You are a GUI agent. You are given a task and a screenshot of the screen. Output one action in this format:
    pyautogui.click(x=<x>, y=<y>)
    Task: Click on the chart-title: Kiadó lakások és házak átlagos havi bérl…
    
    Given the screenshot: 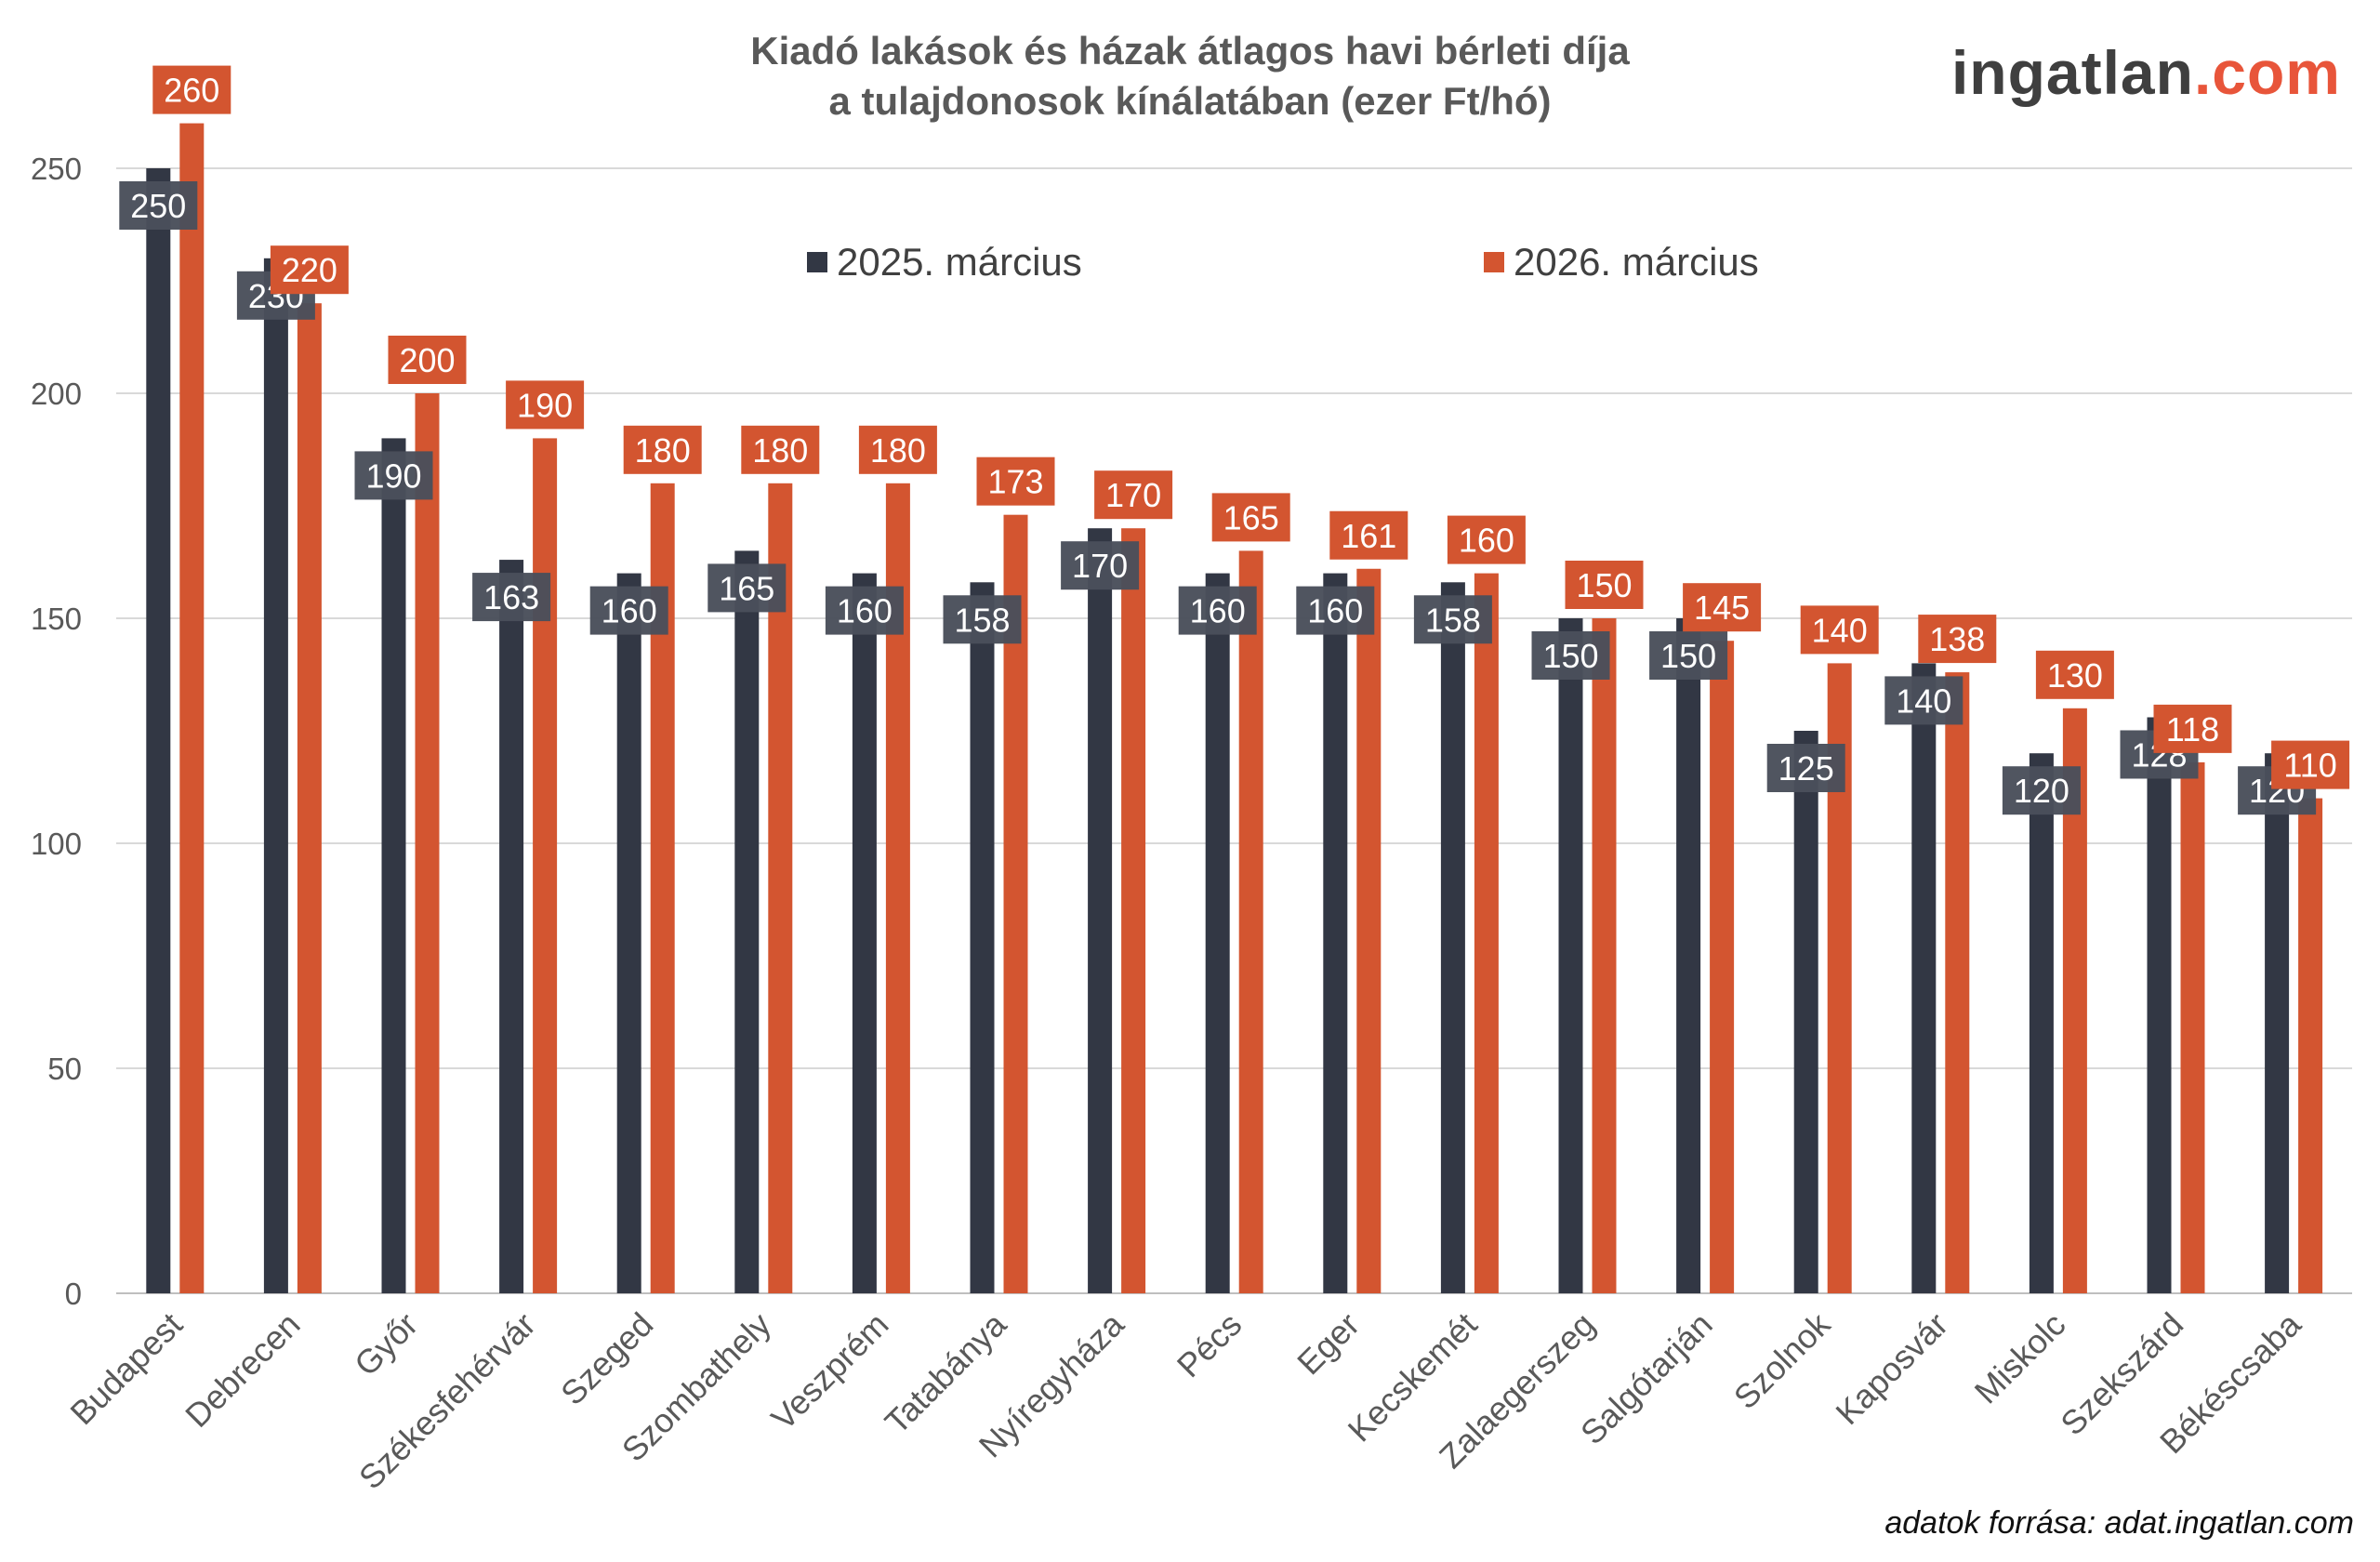 What is the action you would take?
    pyautogui.click(x=1190, y=76)
    